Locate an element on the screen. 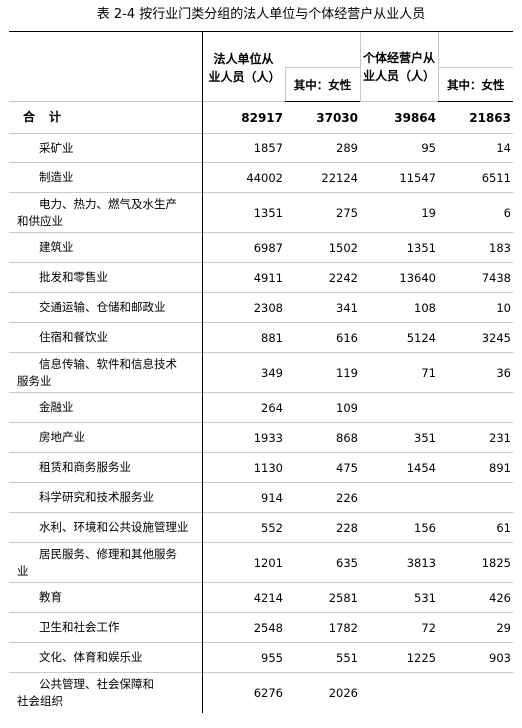  table-row: 采矿业 1857 289 95 14 is located at coordinates (261, 148).